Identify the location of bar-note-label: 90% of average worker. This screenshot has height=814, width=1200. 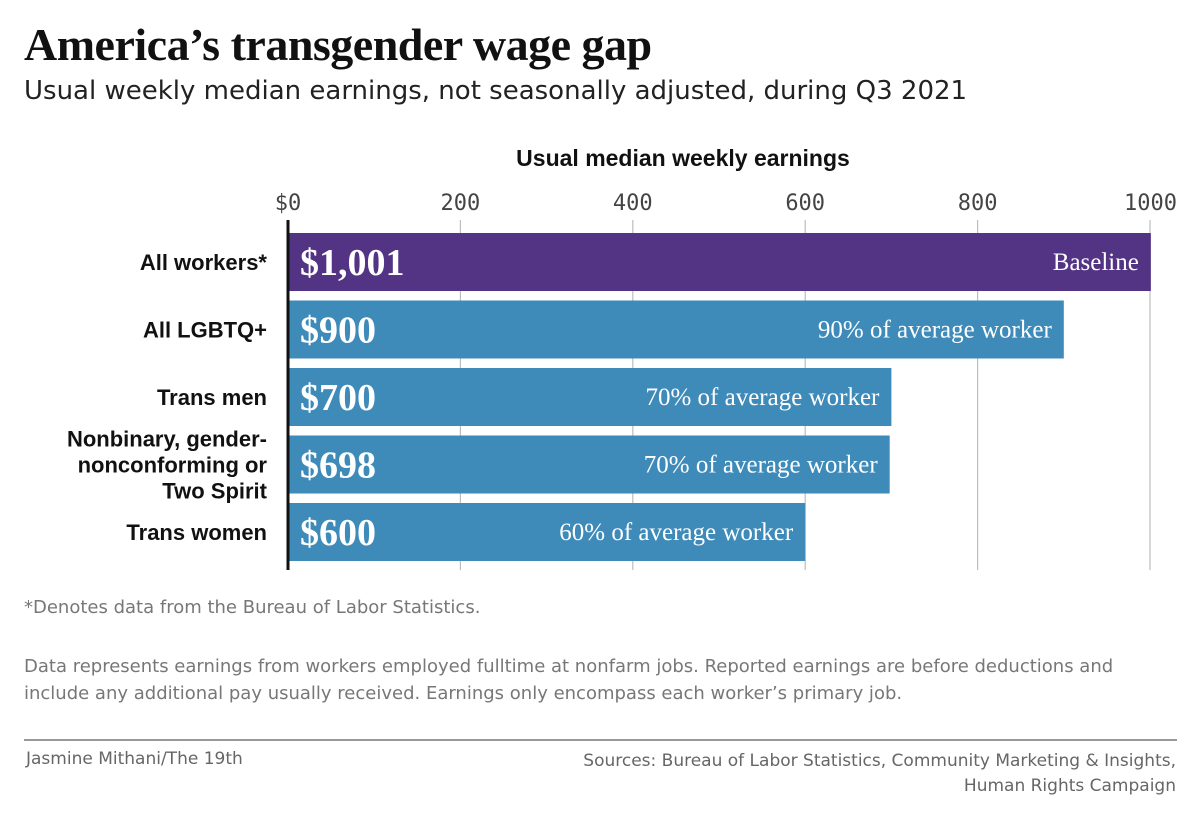
(935, 330).